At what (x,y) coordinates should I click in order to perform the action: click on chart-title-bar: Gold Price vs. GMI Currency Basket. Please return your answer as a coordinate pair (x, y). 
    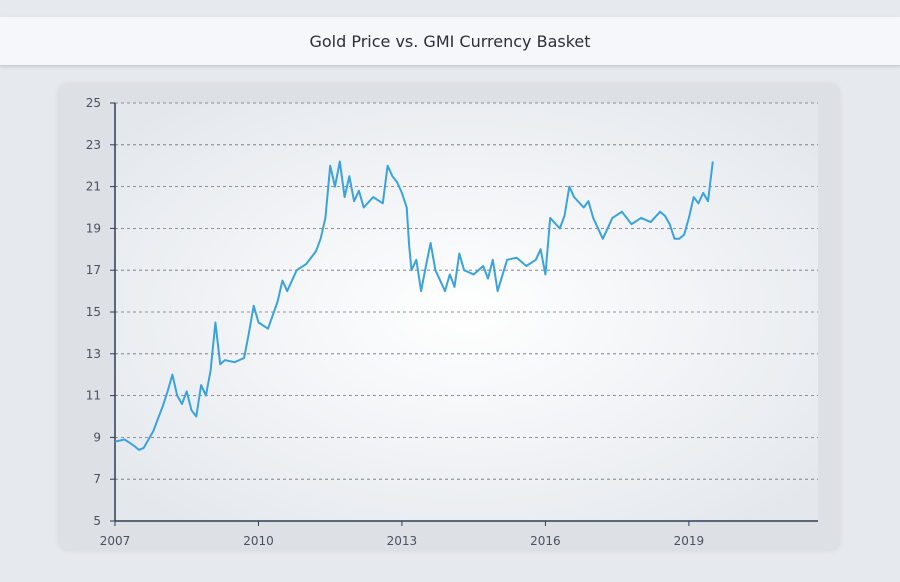
    Looking at the image, I should click on (450, 41).